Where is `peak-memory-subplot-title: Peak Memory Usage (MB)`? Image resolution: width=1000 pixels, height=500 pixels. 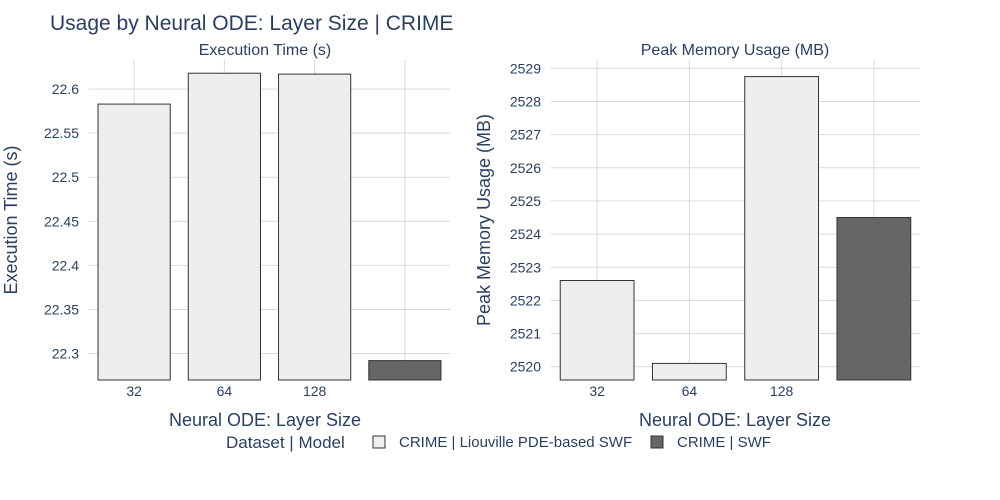
peak-memory-subplot-title: Peak Memory Usage (MB) is located at coordinates (735, 50).